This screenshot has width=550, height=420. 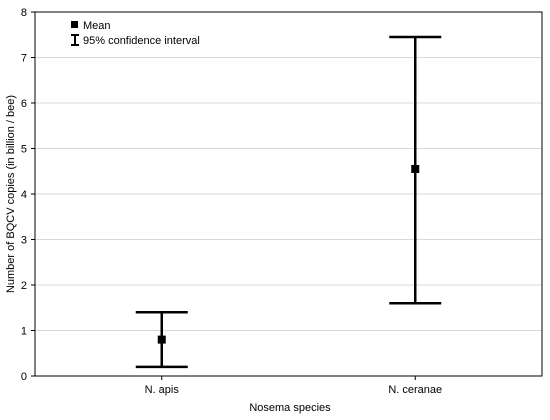 What do you see at coordinates (24, 13) in the screenshot?
I see `y-tick-label-8: 8` at bounding box center [24, 13].